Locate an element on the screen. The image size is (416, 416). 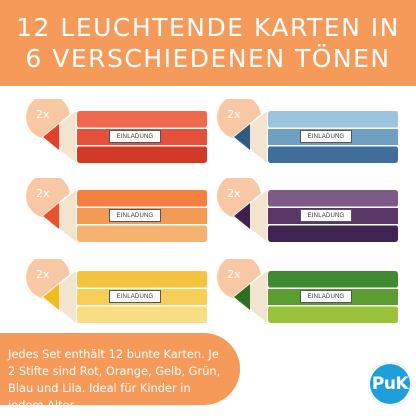
headline-line-2: 6 VERSCHIEDENEN TÖNEN is located at coordinates (208, 58).